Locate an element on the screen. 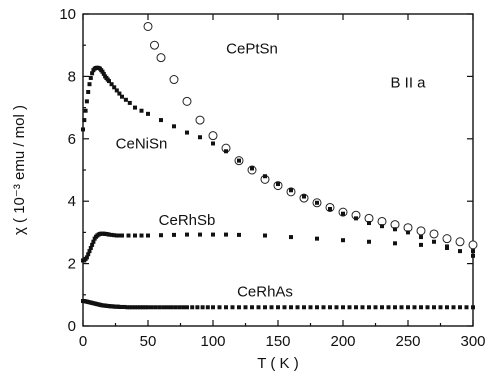 This screenshot has height=387, width=492. x-tick-label: 50 is located at coordinates (148, 341).